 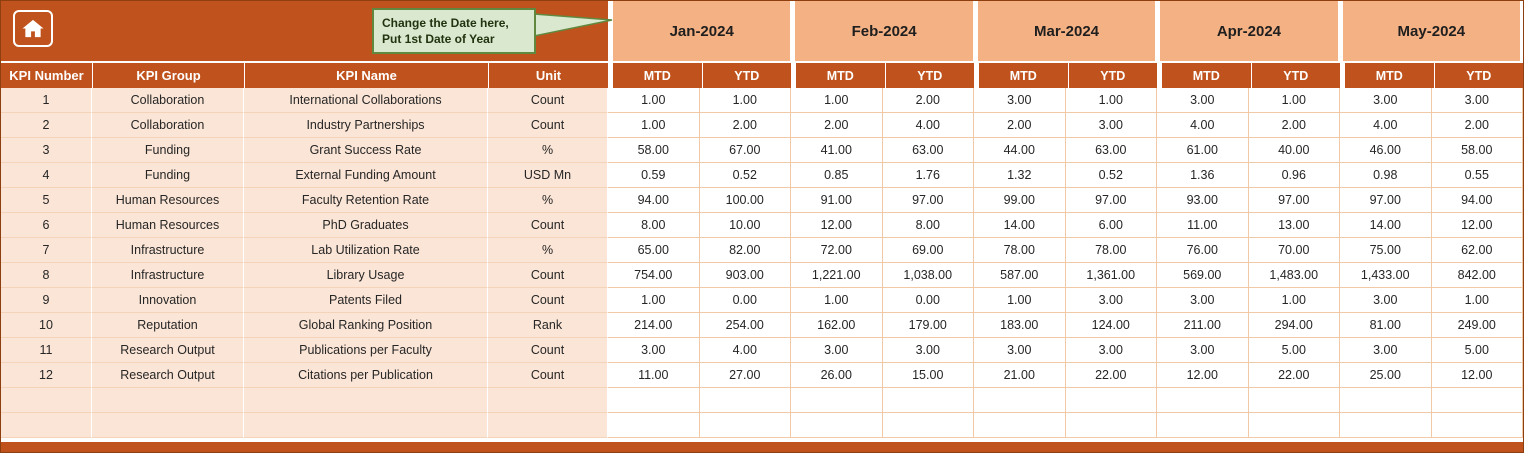 I want to click on month-header-cell: Jan-2024, so click(x=699, y=31).